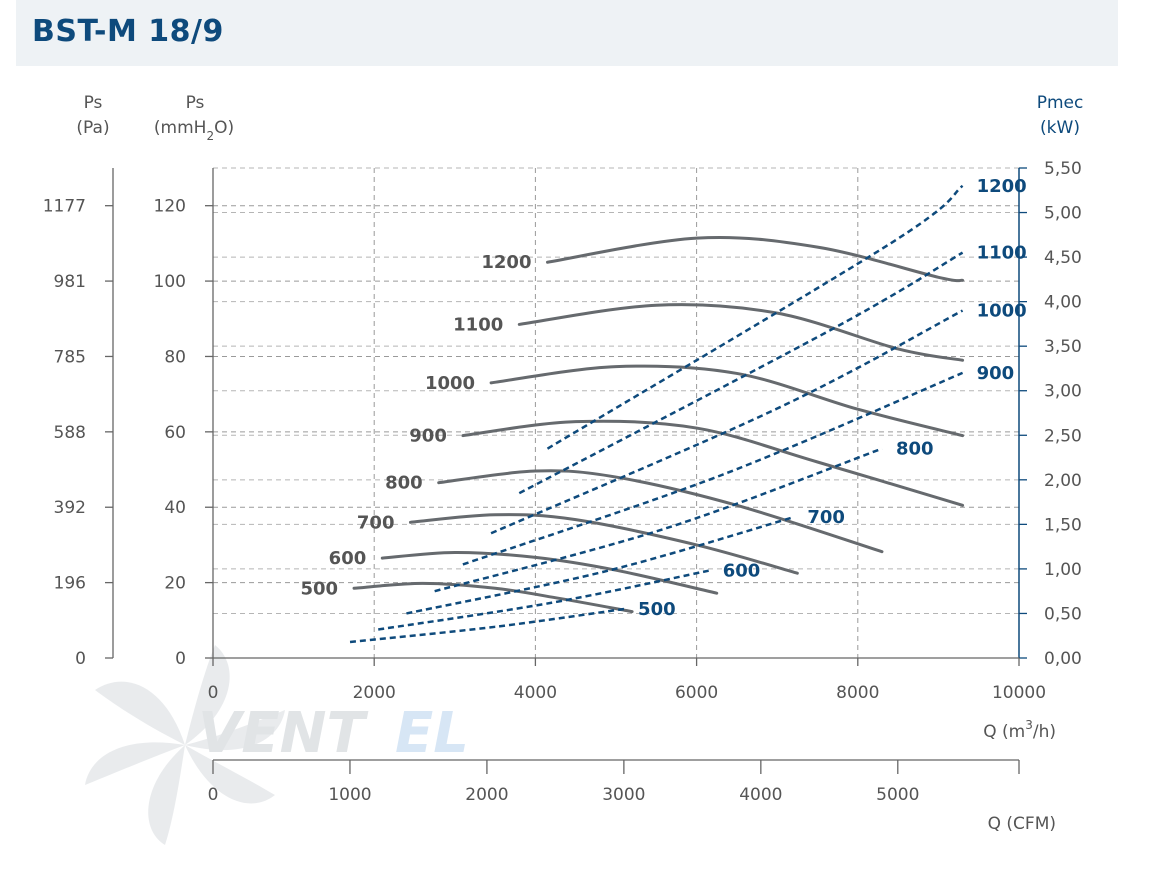 This screenshot has height=885, width=1150. I want to click on power-tick-label: 5,50, so click(1063, 169).